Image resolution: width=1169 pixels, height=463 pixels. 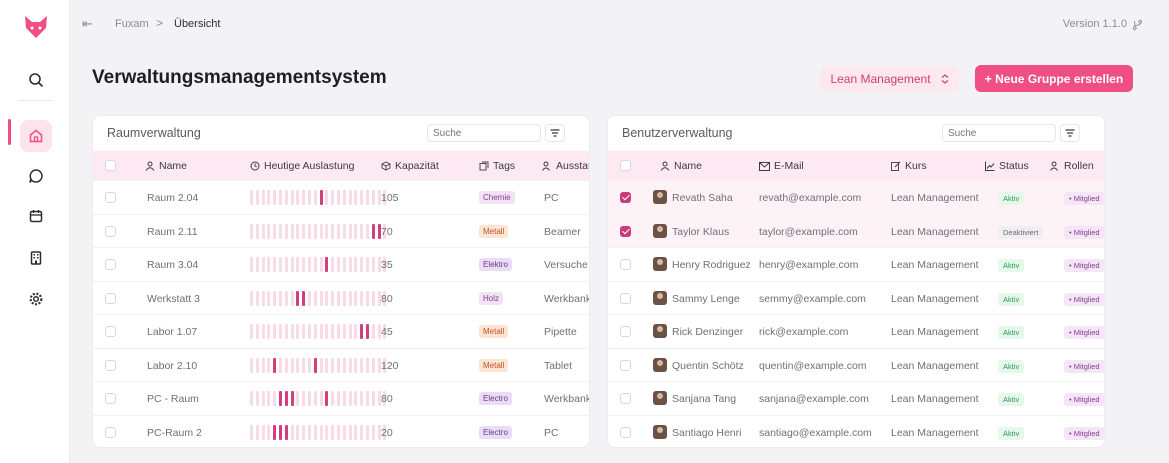 What do you see at coordinates (166, 166) in the screenshot?
I see `column-header-name: Name` at bounding box center [166, 166].